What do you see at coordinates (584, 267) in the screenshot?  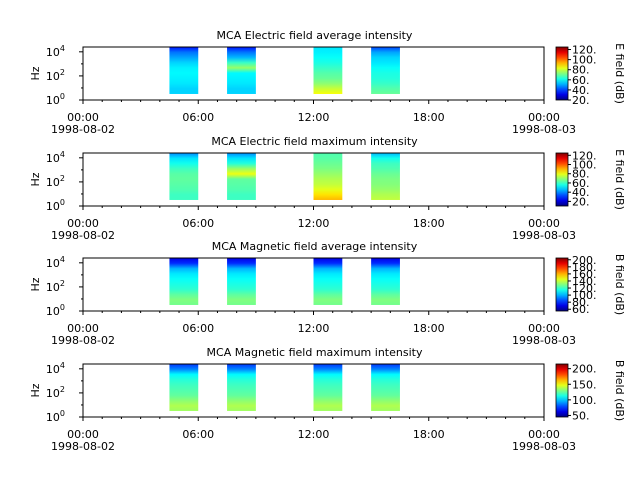 I see `colorbar-tick-label: 180.` at bounding box center [584, 267].